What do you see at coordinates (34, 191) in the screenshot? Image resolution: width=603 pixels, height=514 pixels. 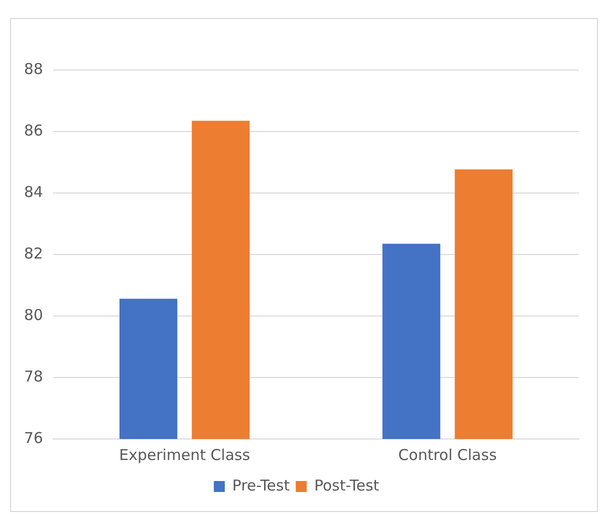 I see `y-tick-label: 84` at bounding box center [34, 191].